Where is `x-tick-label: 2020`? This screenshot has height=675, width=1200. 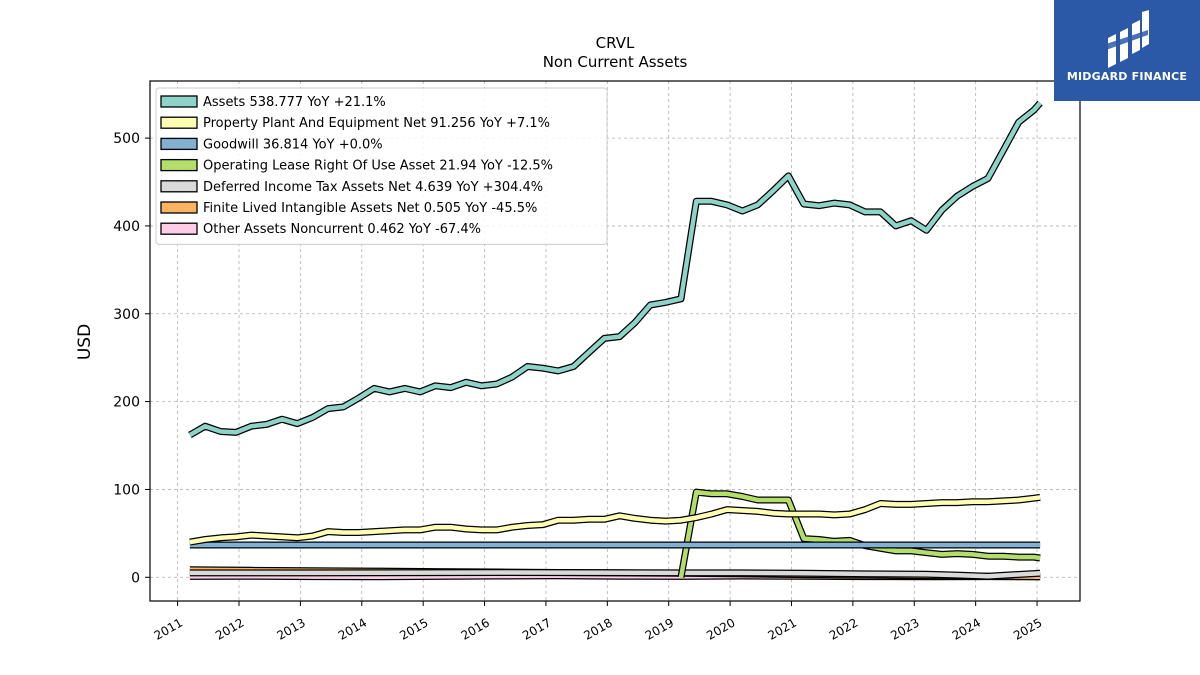
x-tick-label: 2020 is located at coordinates (720, 628).